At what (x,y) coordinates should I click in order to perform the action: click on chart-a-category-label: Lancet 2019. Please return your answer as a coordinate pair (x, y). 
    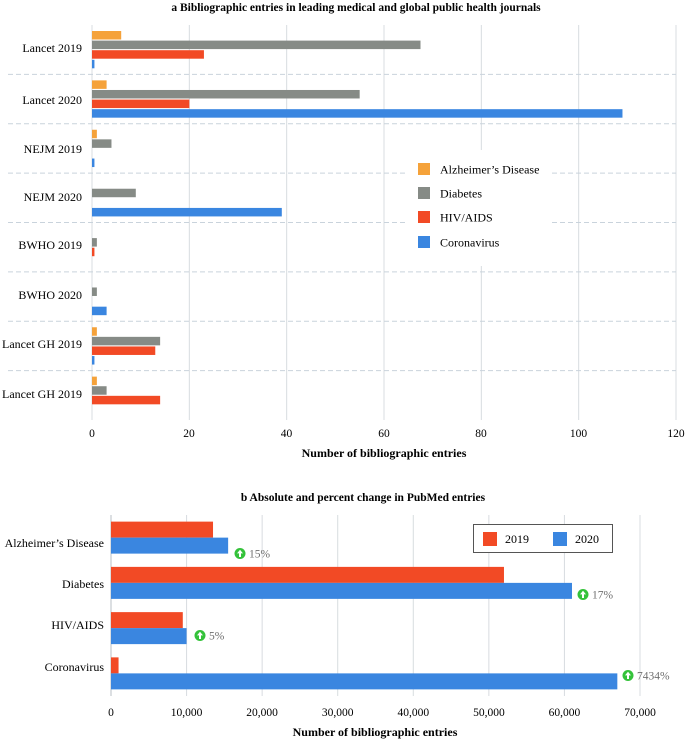
    Looking at the image, I should click on (52, 48).